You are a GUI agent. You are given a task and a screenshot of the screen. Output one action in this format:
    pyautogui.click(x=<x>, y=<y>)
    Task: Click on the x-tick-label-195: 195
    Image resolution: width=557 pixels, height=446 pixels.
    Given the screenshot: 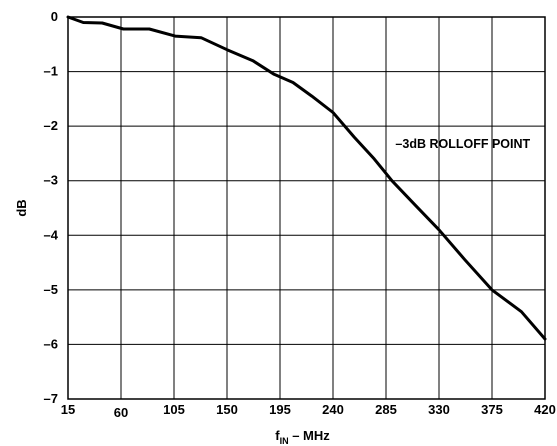 What is the action you would take?
    pyautogui.click(x=280, y=409)
    